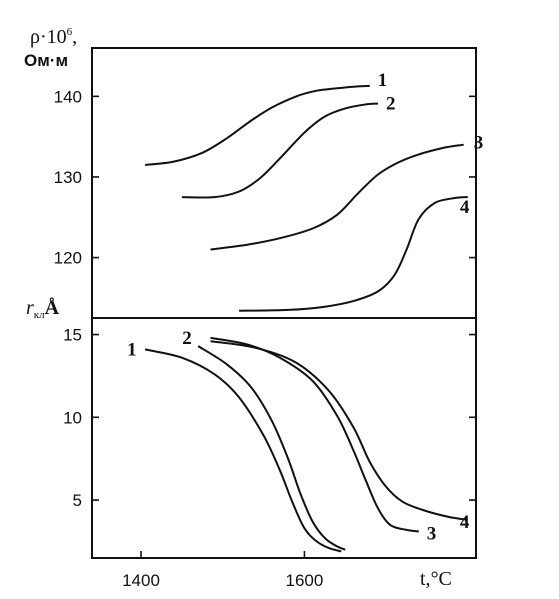 The width and height of the screenshot is (559, 599). Describe the element at coordinates (68, 258) in the screenshot. I see `top-ytick-label: 120` at that location.